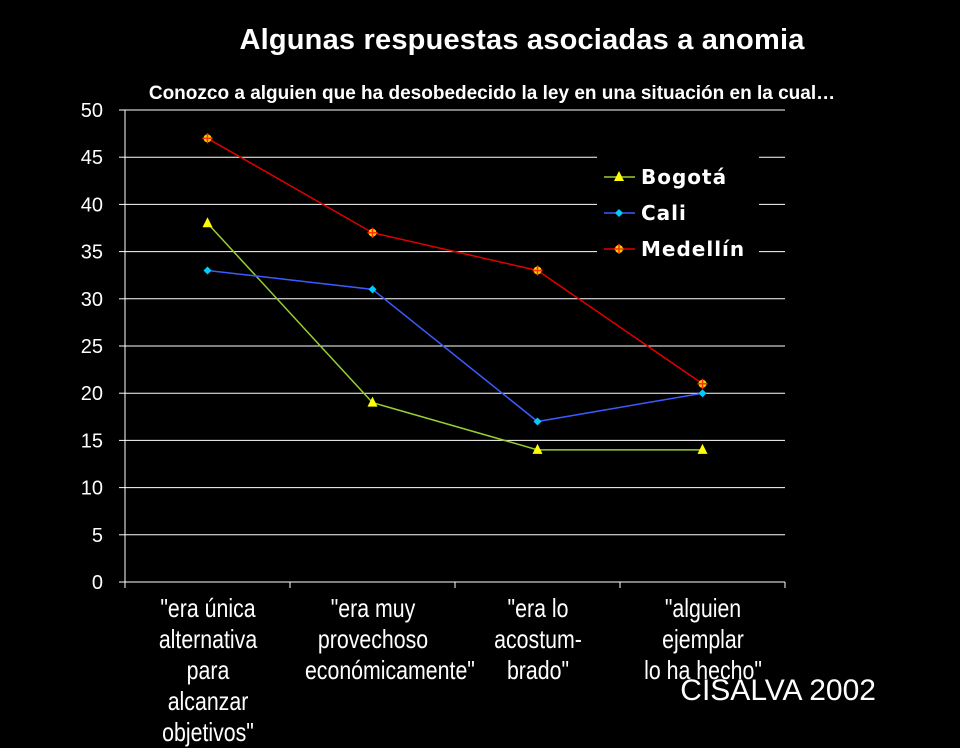  I want to click on y-tick-label: 50, so click(92, 111).